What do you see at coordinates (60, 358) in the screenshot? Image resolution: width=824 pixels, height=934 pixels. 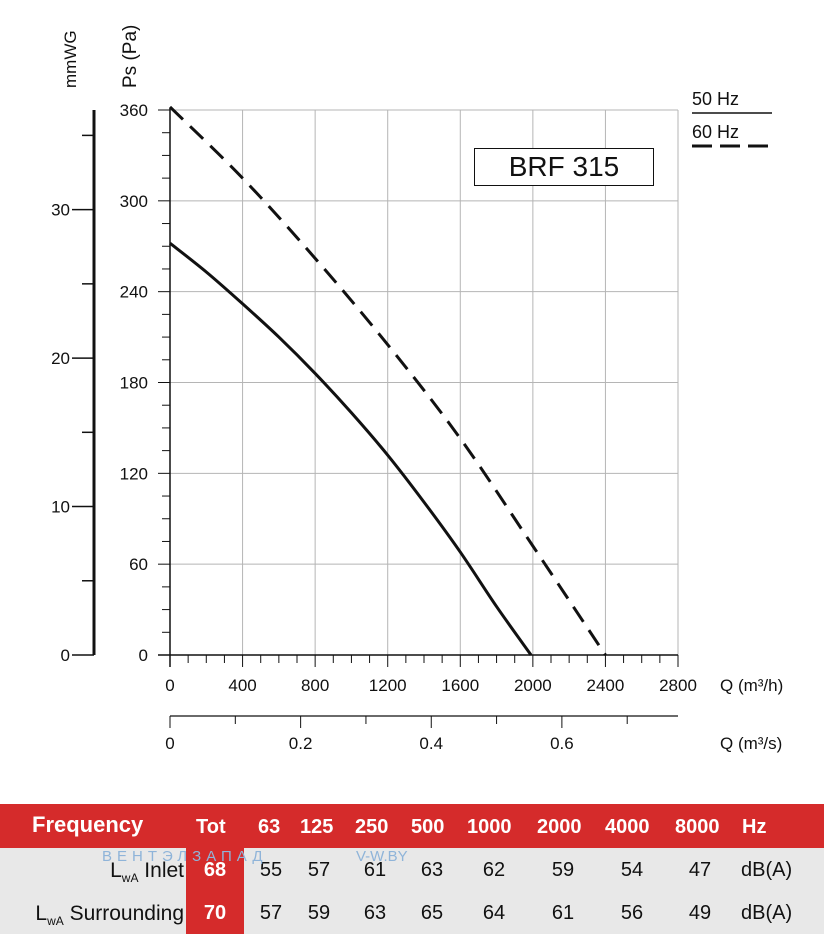 I see `y2-tick-label: 20` at bounding box center [60, 358].